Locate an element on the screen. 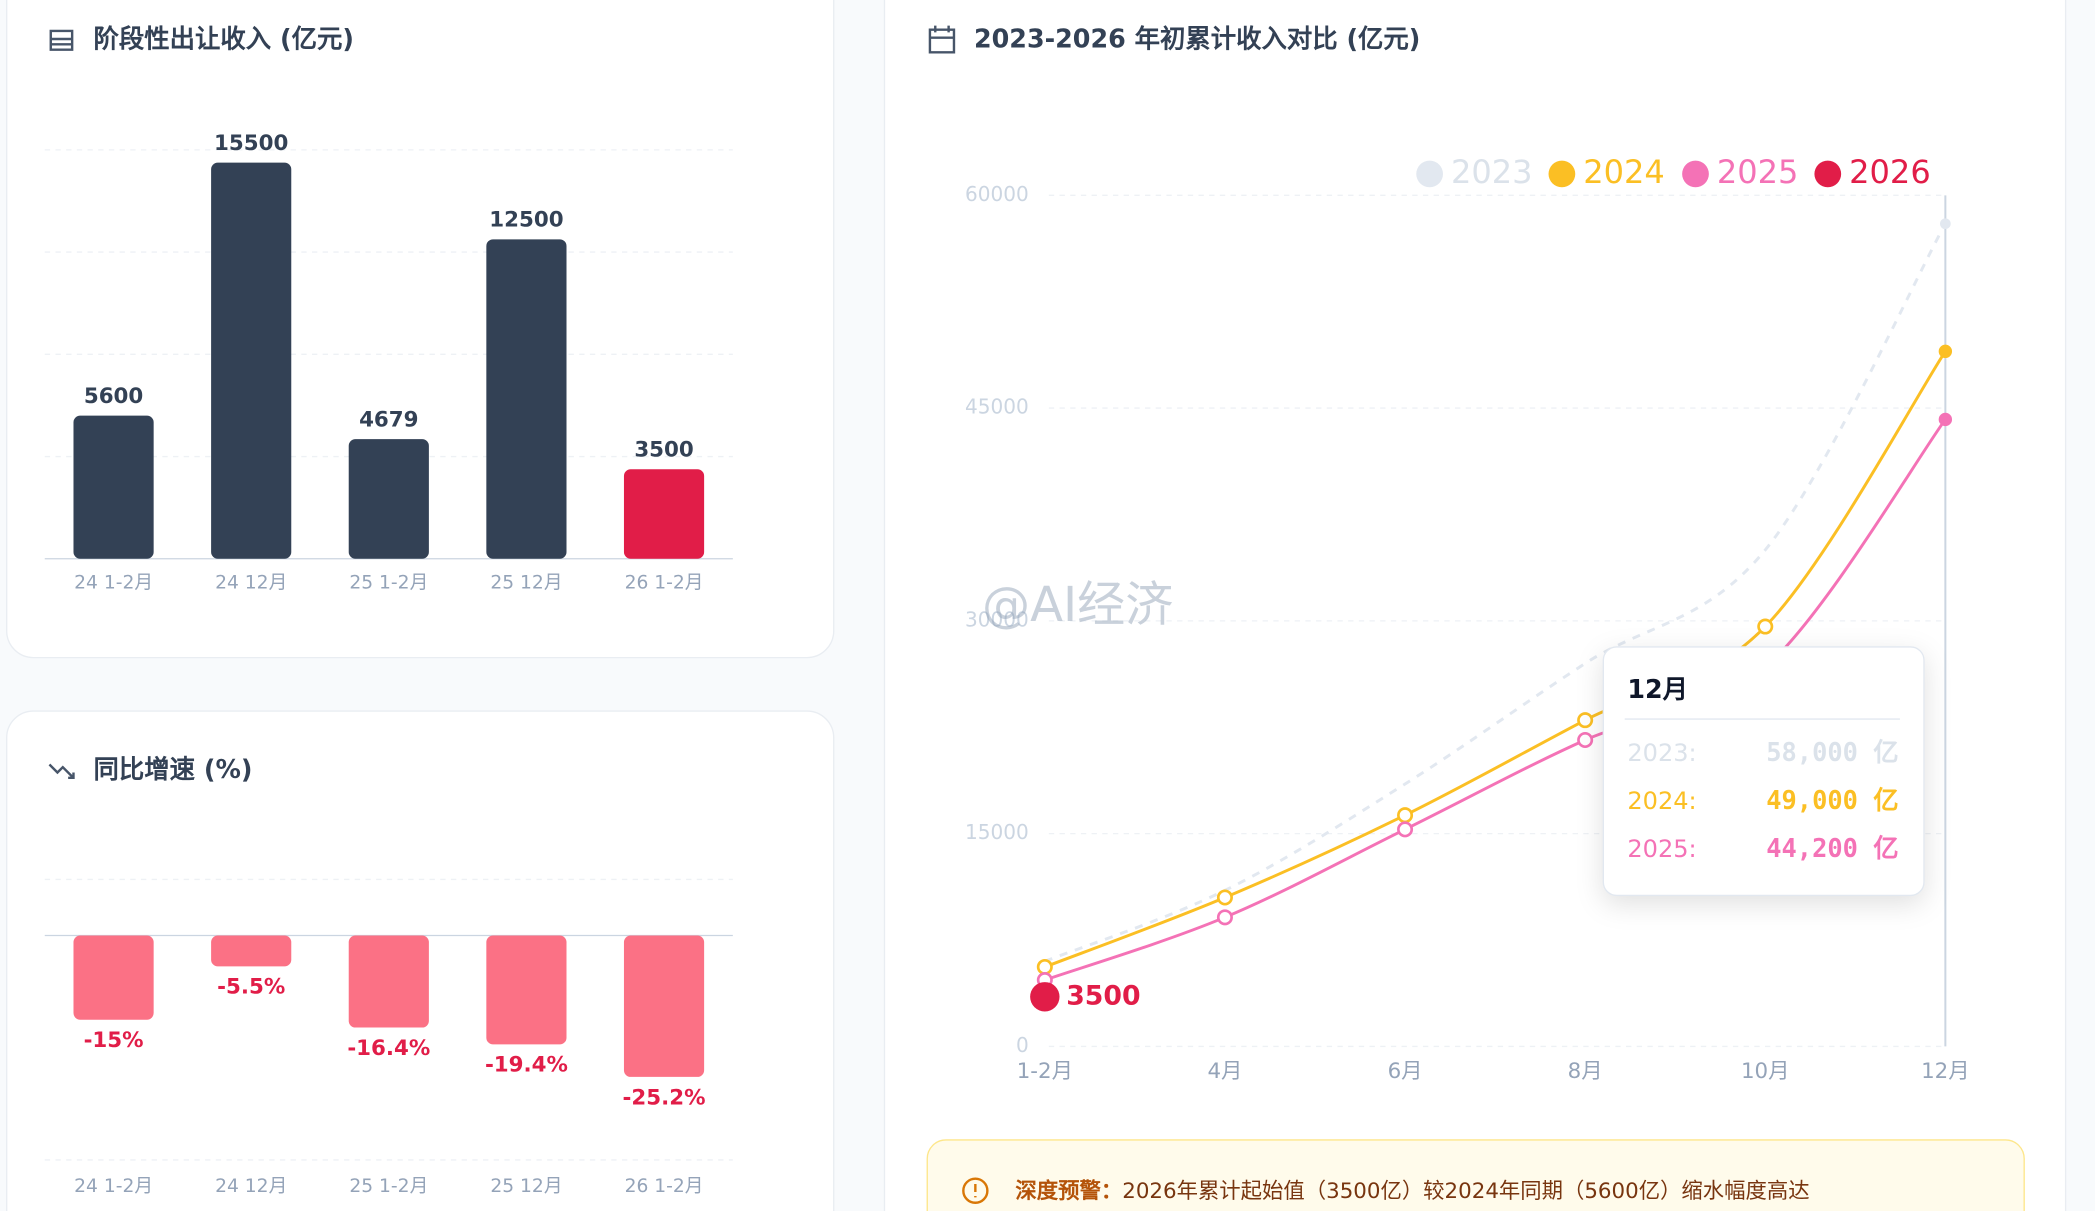 This screenshot has width=2095, height=1211. alert-label: 深度预警： is located at coordinates (1068, 1191).